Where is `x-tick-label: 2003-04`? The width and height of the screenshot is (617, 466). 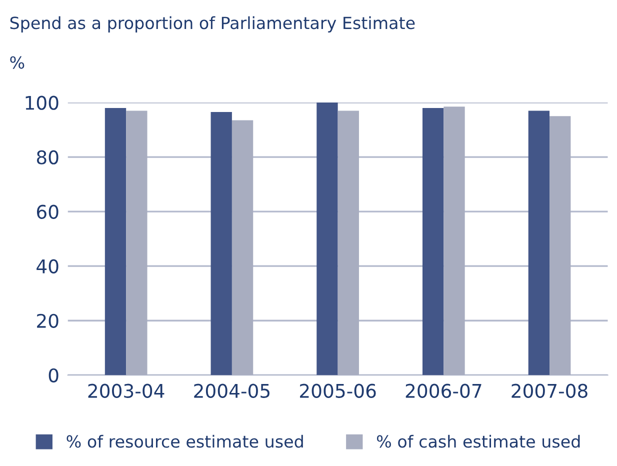
x-tick-label: 2003-04 is located at coordinates (126, 391).